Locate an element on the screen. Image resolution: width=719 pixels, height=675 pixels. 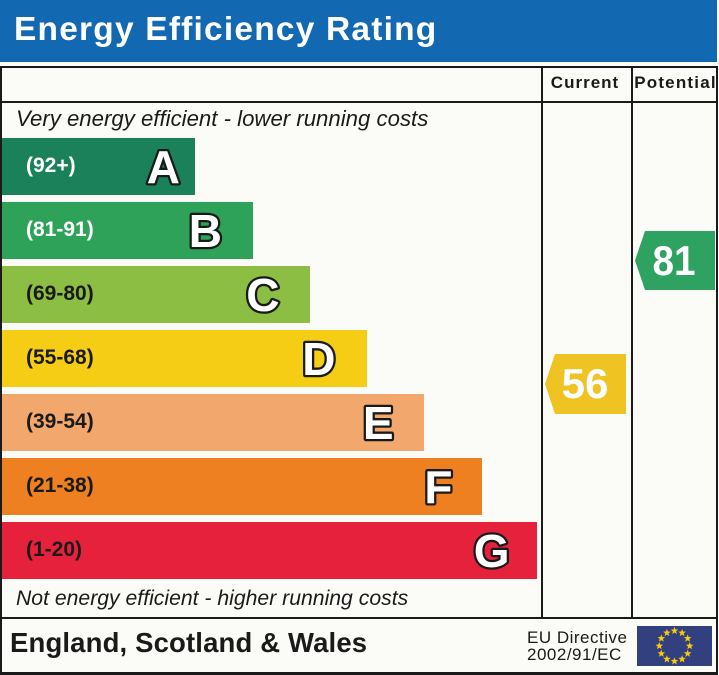
svg-text: D is located at coordinates (318, 359).